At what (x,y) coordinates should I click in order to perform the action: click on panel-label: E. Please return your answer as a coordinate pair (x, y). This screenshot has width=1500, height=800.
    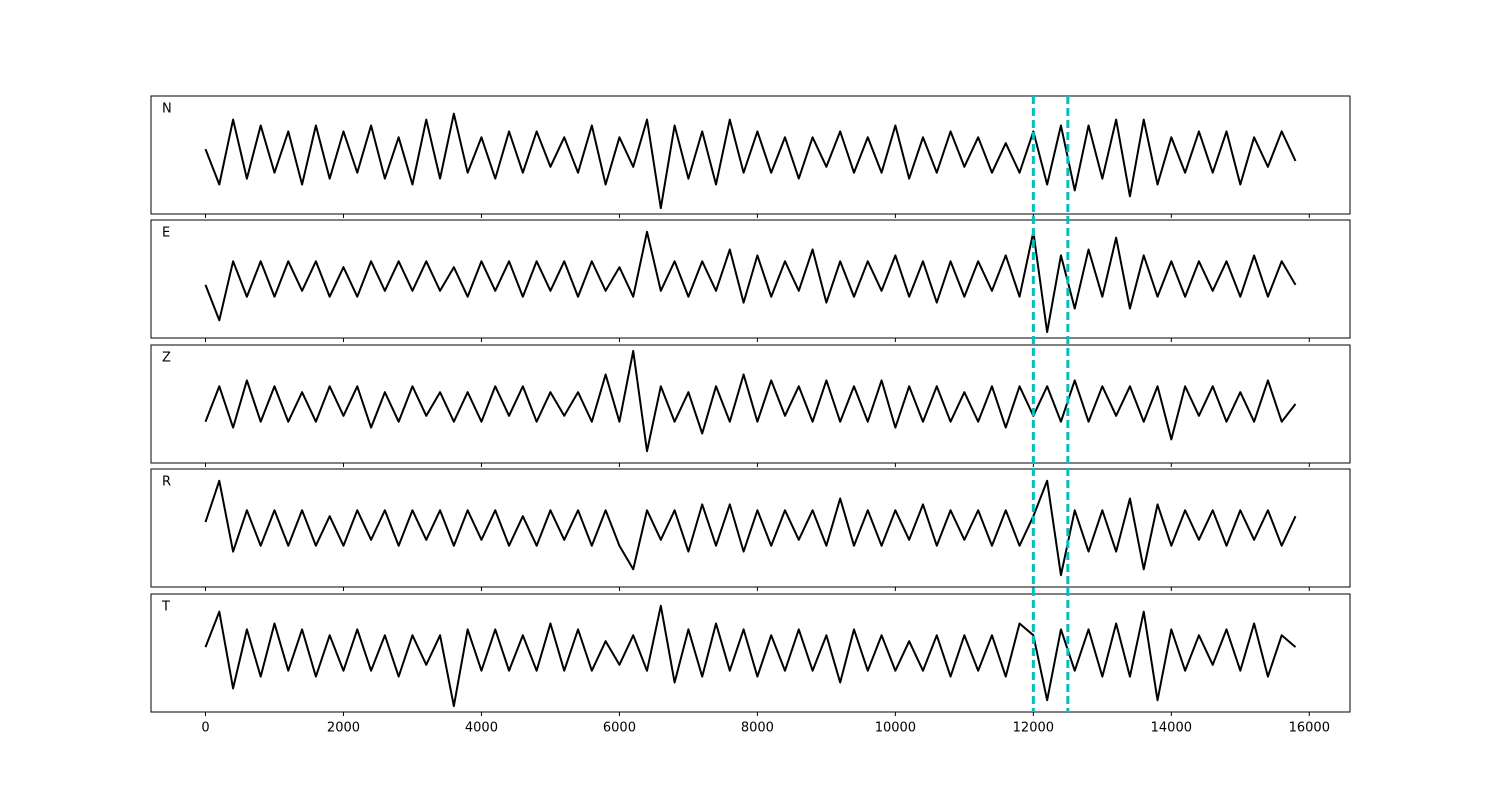
    Looking at the image, I should click on (166, 233).